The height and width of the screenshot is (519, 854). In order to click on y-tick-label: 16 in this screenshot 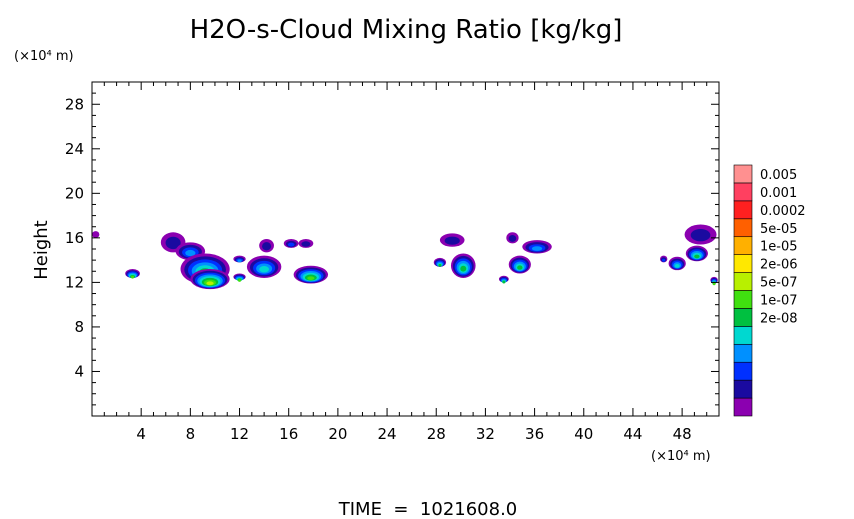, I will do `click(74, 238)`.